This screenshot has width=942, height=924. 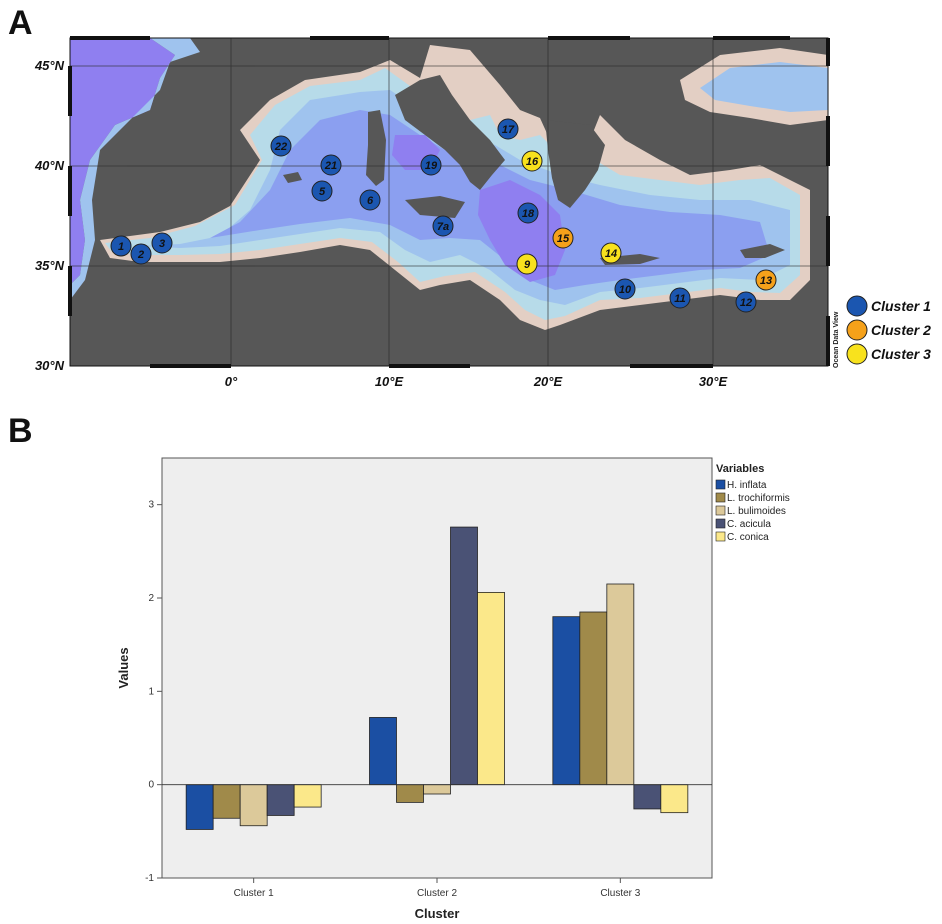 I want to click on x-tick-label: Cluster 2, so click(x=437, y=893).